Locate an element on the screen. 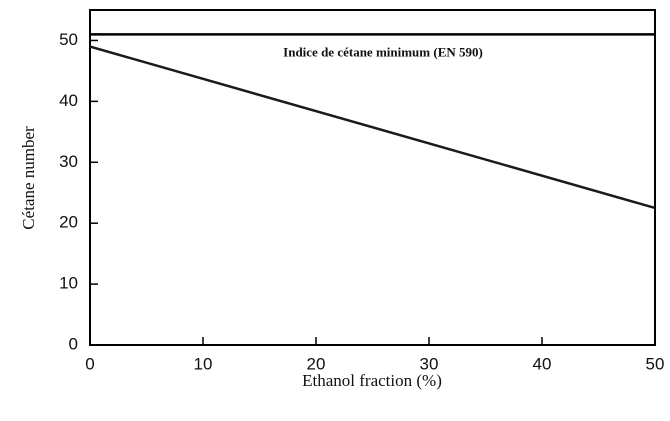 The width and height of the screenshot is (670, 421). x-tick-label: 0 is located at coordinates (89, 363).